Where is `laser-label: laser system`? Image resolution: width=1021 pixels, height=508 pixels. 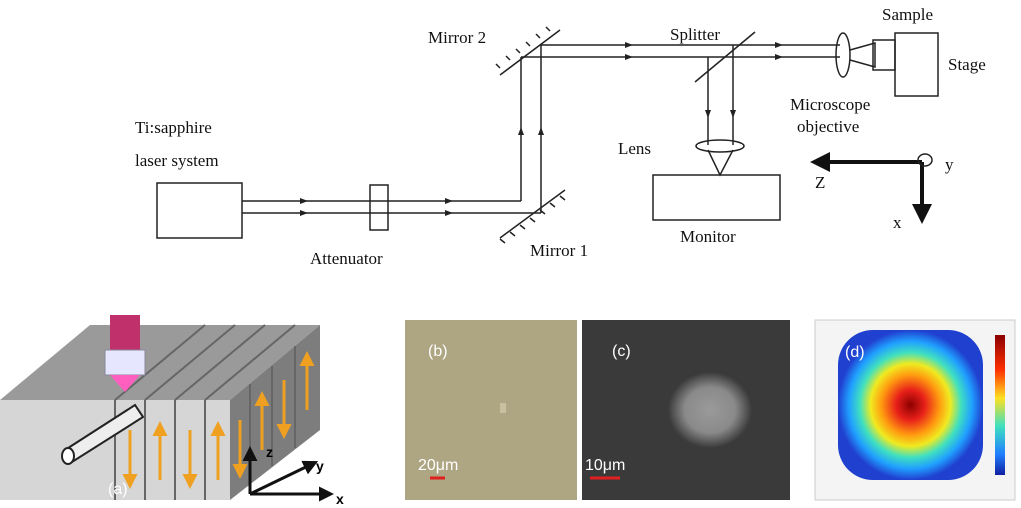 laser-label: laser system is located at coordinates (177, 160).